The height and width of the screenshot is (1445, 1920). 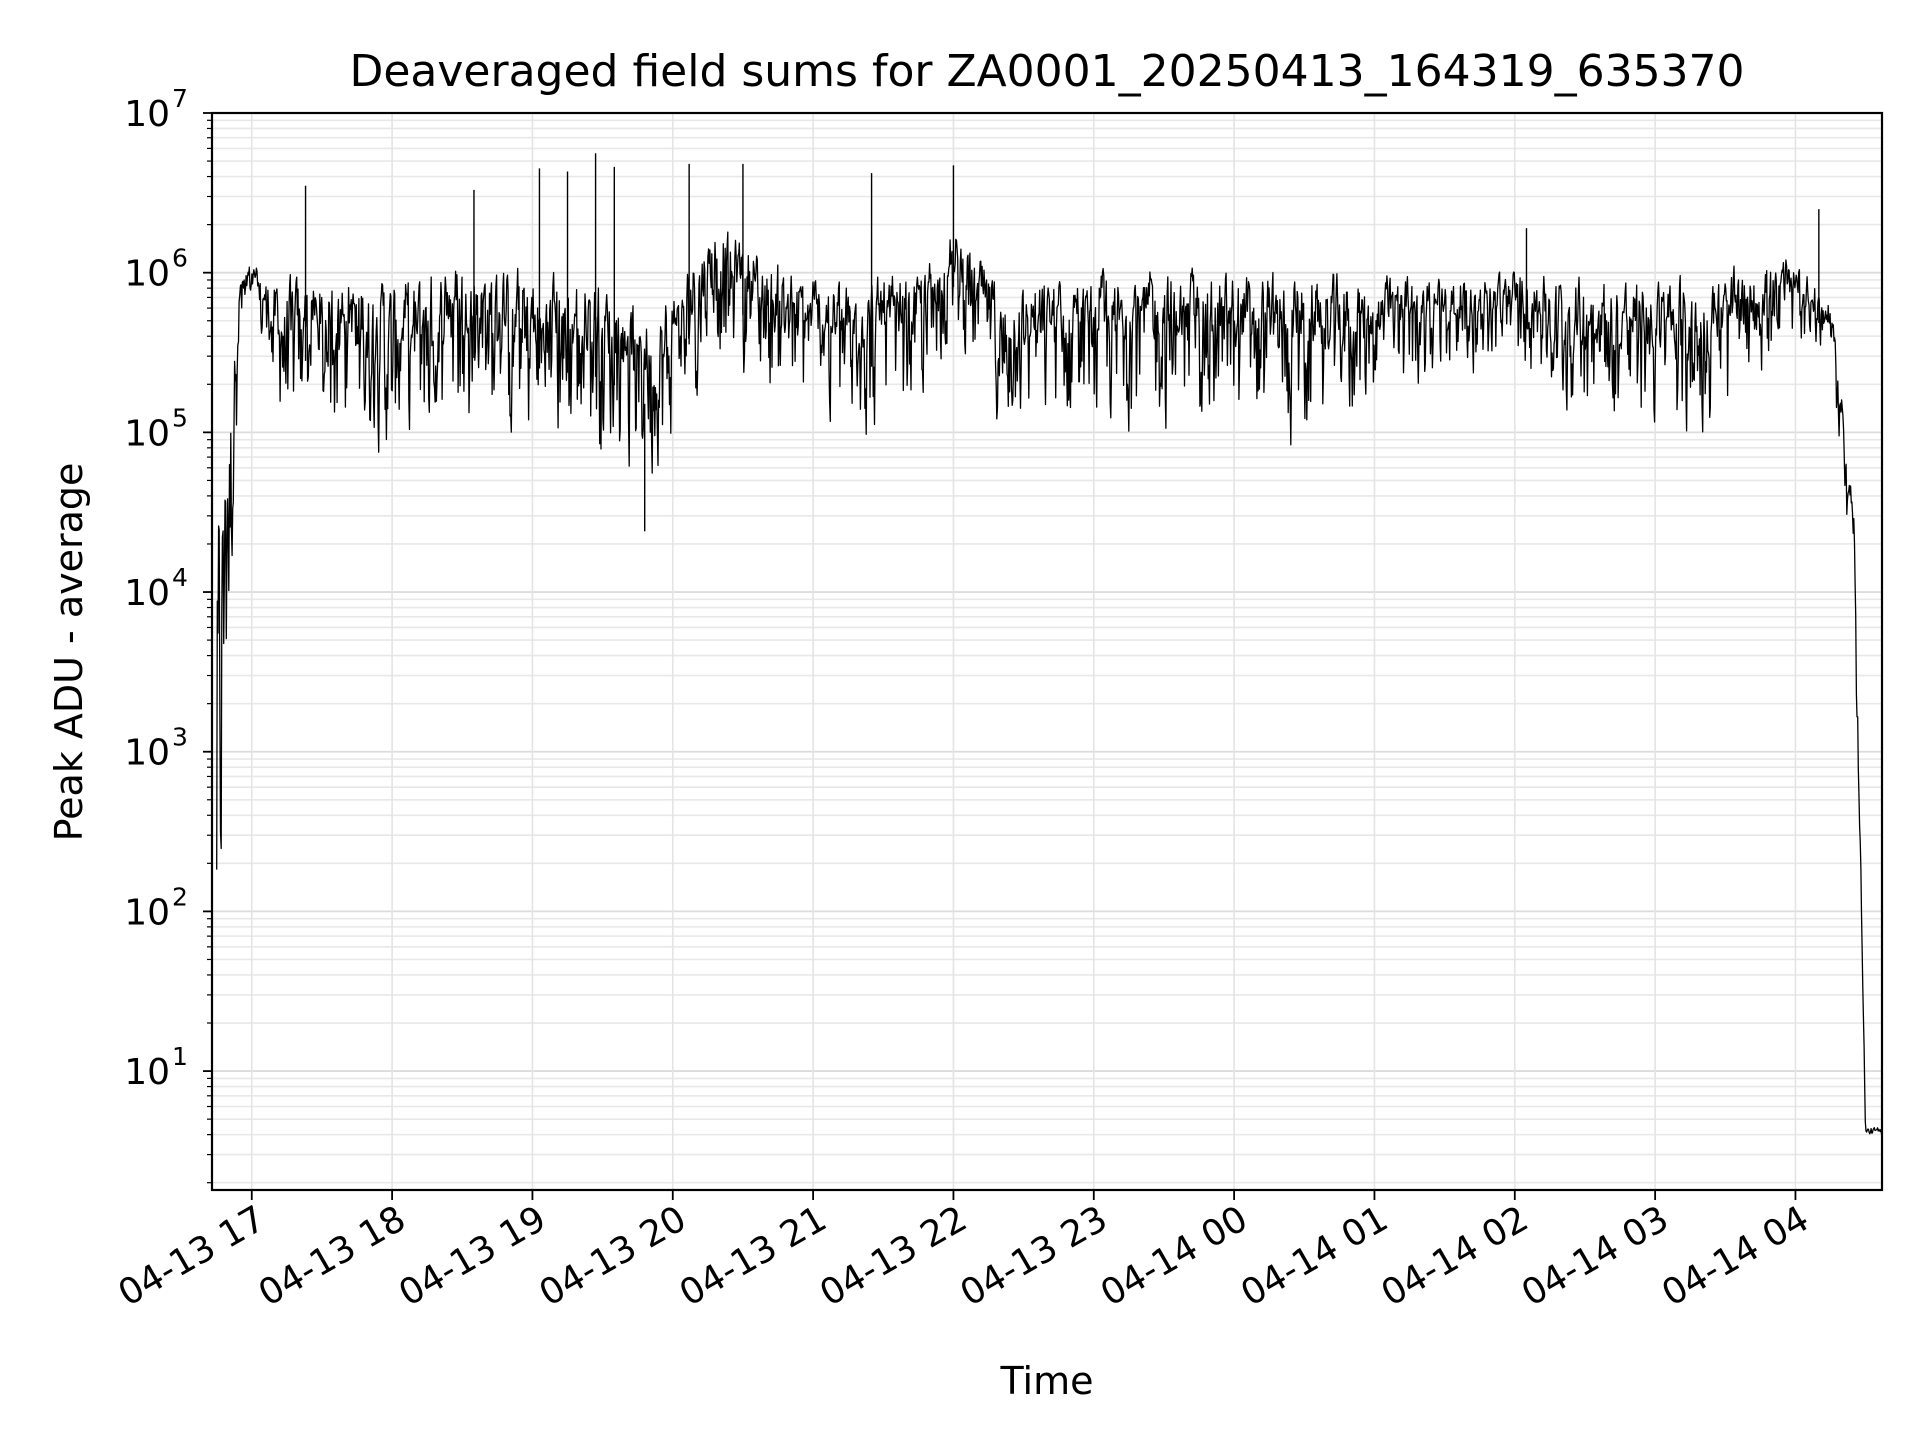 I want to click on y-axis-label: Peak ADU - average, so click(x=69, y=652).